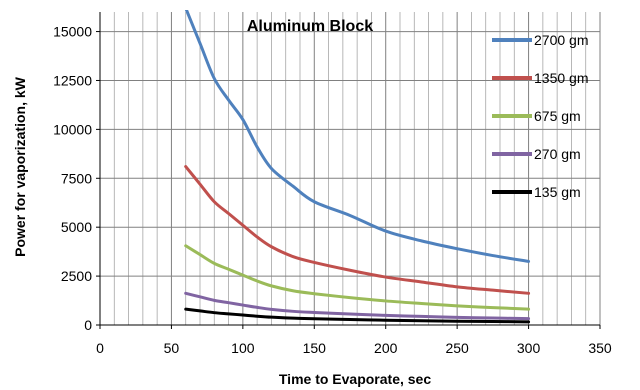  Describe the element at coordinates (529, 348) in the screenshot. I see `x-tick-label: 300` at that location.